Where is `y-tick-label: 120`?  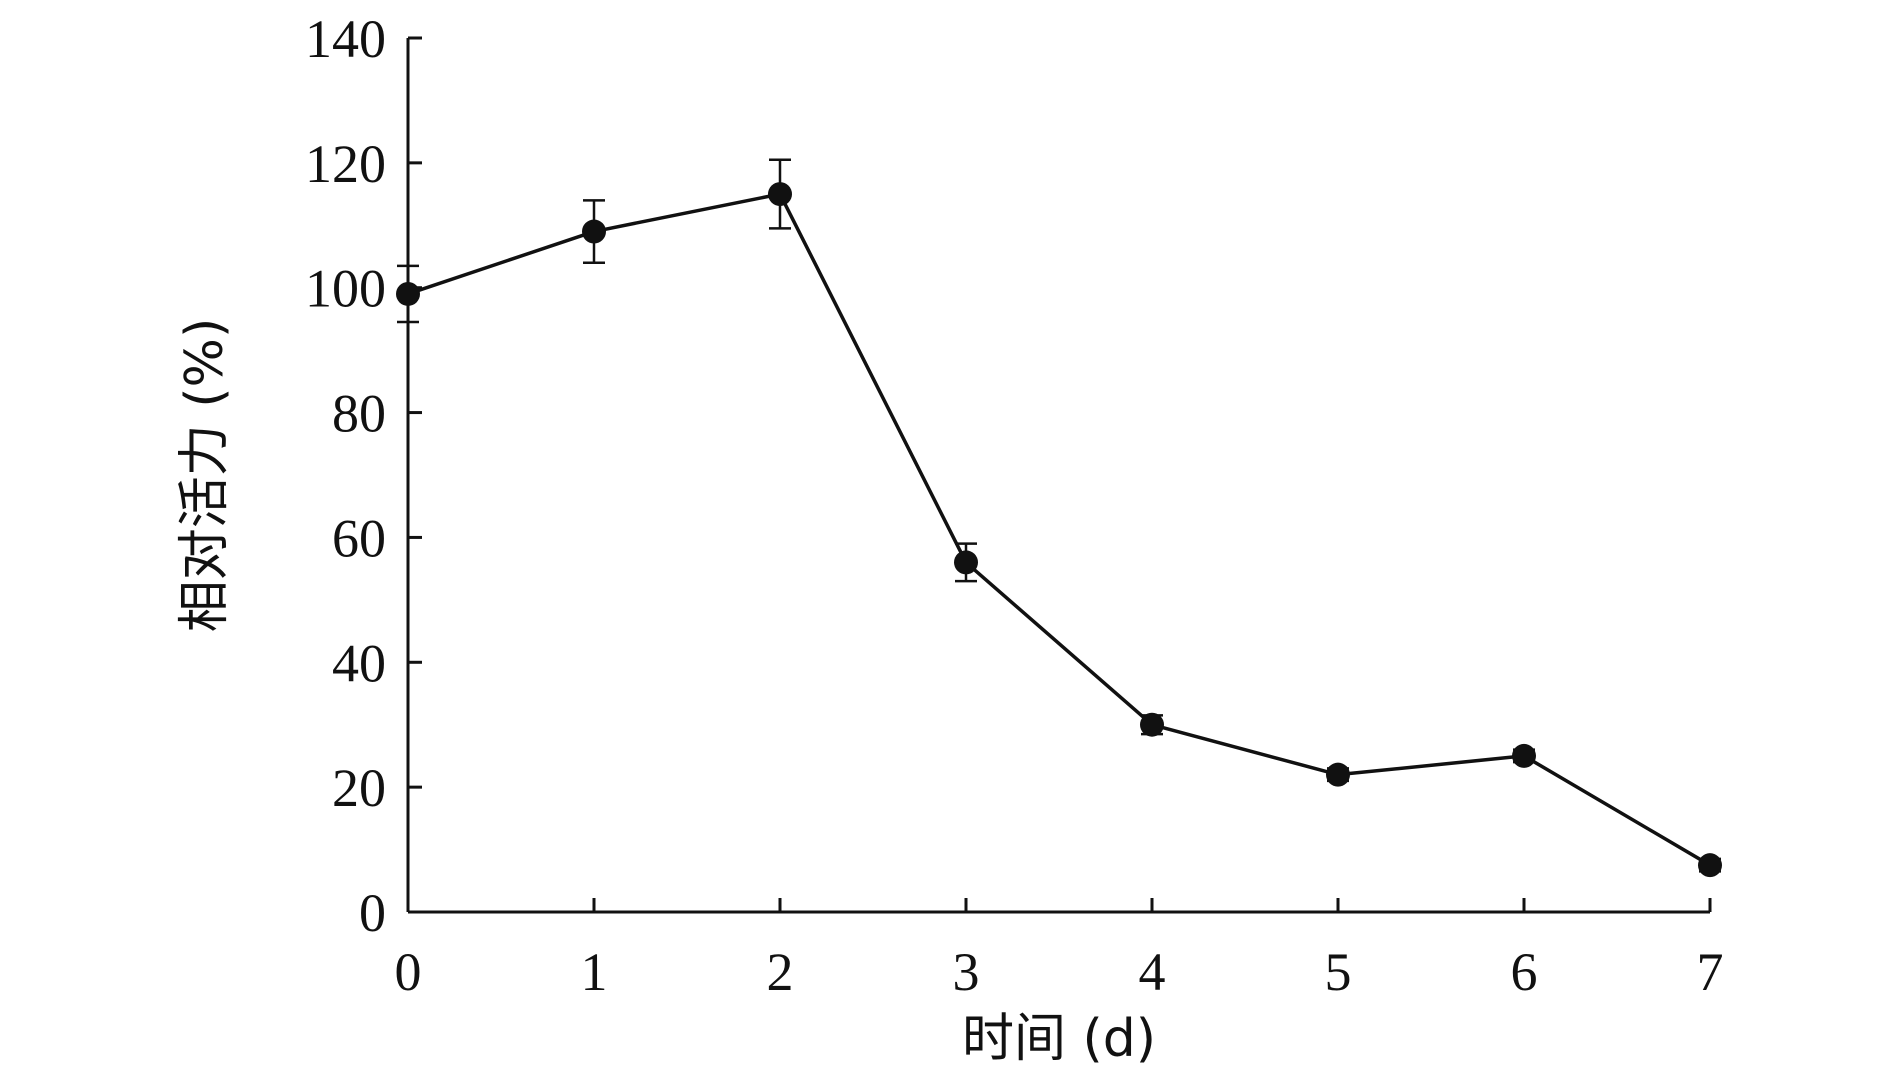
y-tick-label: 120 is located at coordinates (345, 164).